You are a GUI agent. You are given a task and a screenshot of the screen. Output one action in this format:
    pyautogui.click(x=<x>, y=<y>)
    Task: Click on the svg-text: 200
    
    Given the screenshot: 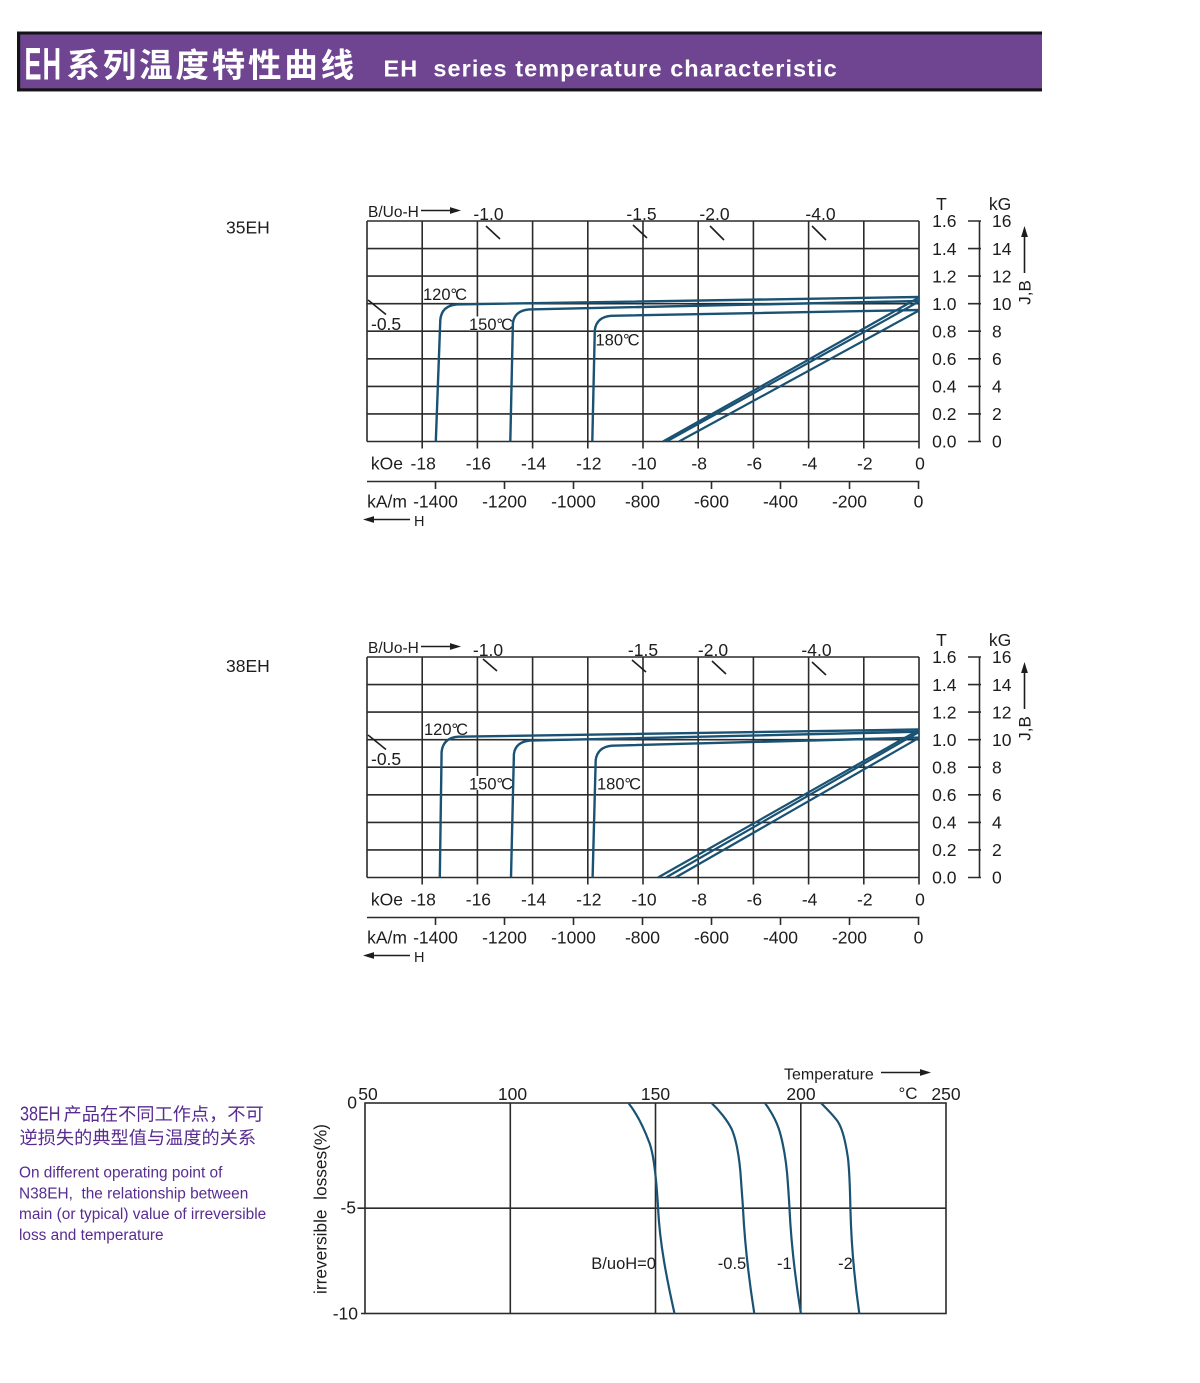 What is the action you would take?
    pyautogui.click(x=800, y=1094)
    